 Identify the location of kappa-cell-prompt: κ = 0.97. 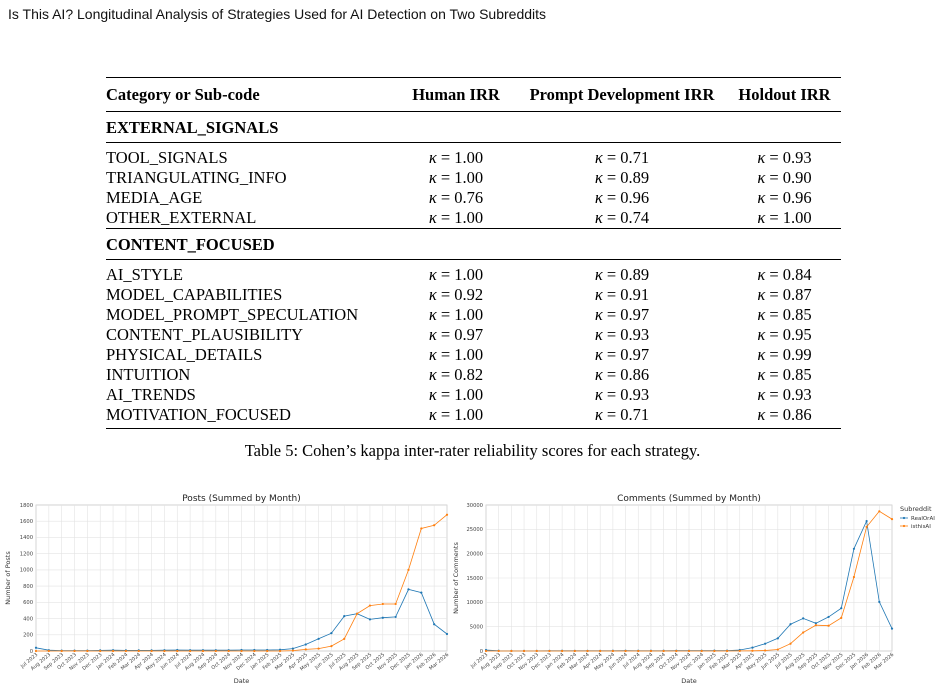
(622, 354).